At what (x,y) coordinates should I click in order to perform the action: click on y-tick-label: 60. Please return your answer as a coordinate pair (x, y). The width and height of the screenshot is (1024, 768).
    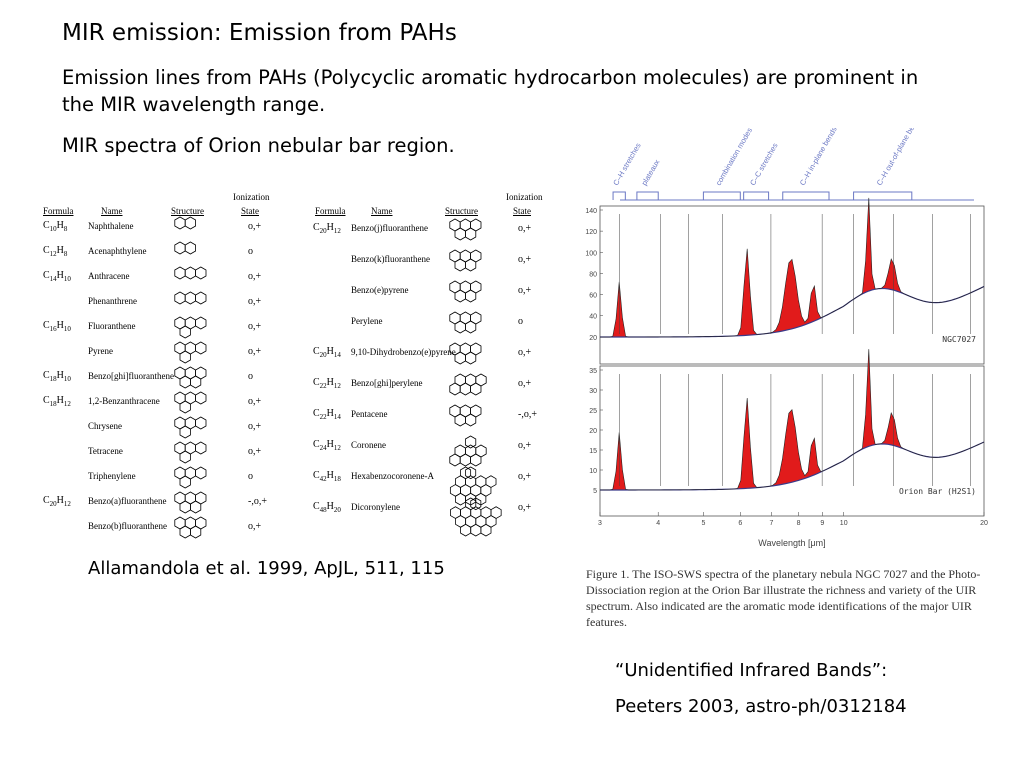
    Looking at the image, I should click on (593, 296).